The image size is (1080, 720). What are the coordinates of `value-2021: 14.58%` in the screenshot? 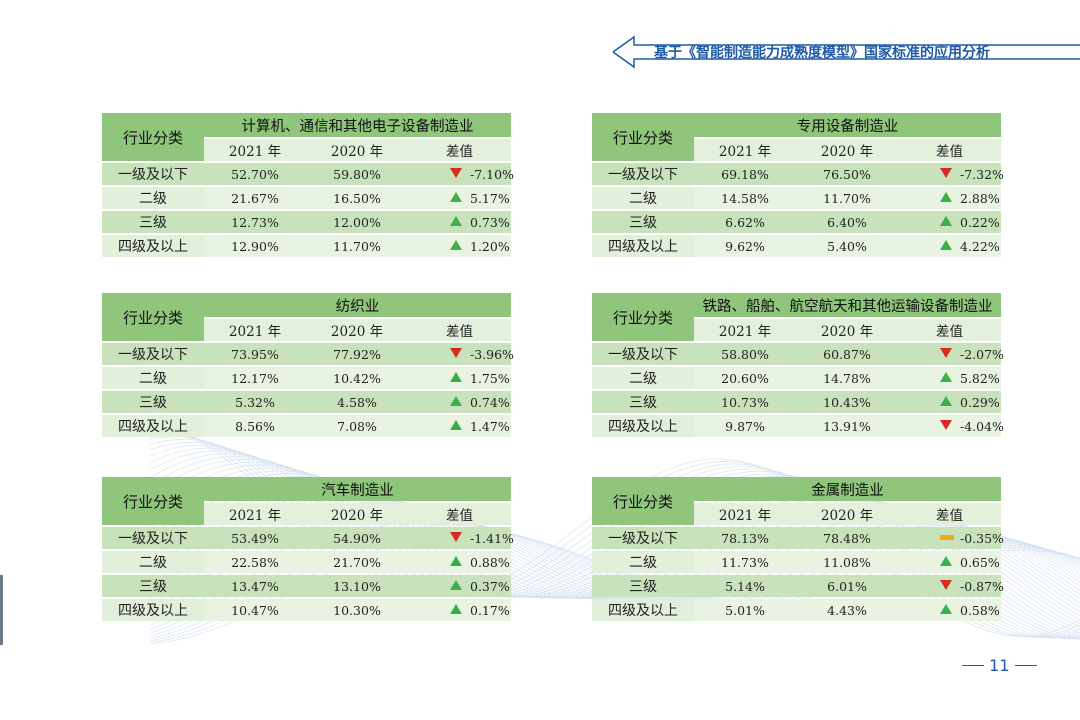 It's located at (745, 198).